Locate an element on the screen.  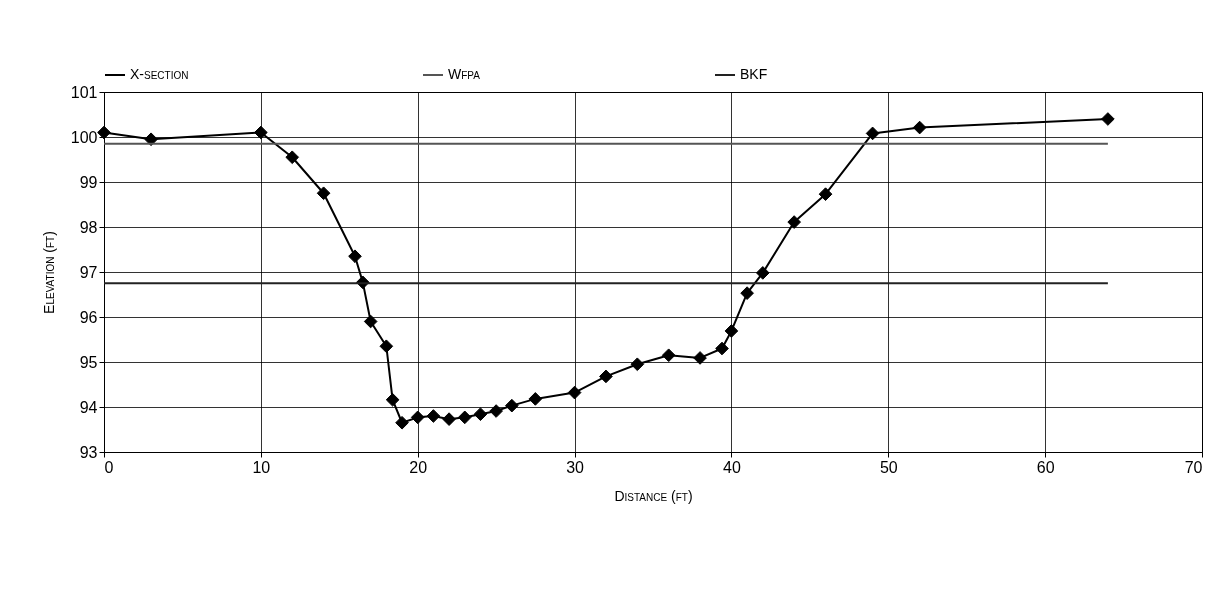
x-tick-label: 50 is located at coordinates (888, 467).